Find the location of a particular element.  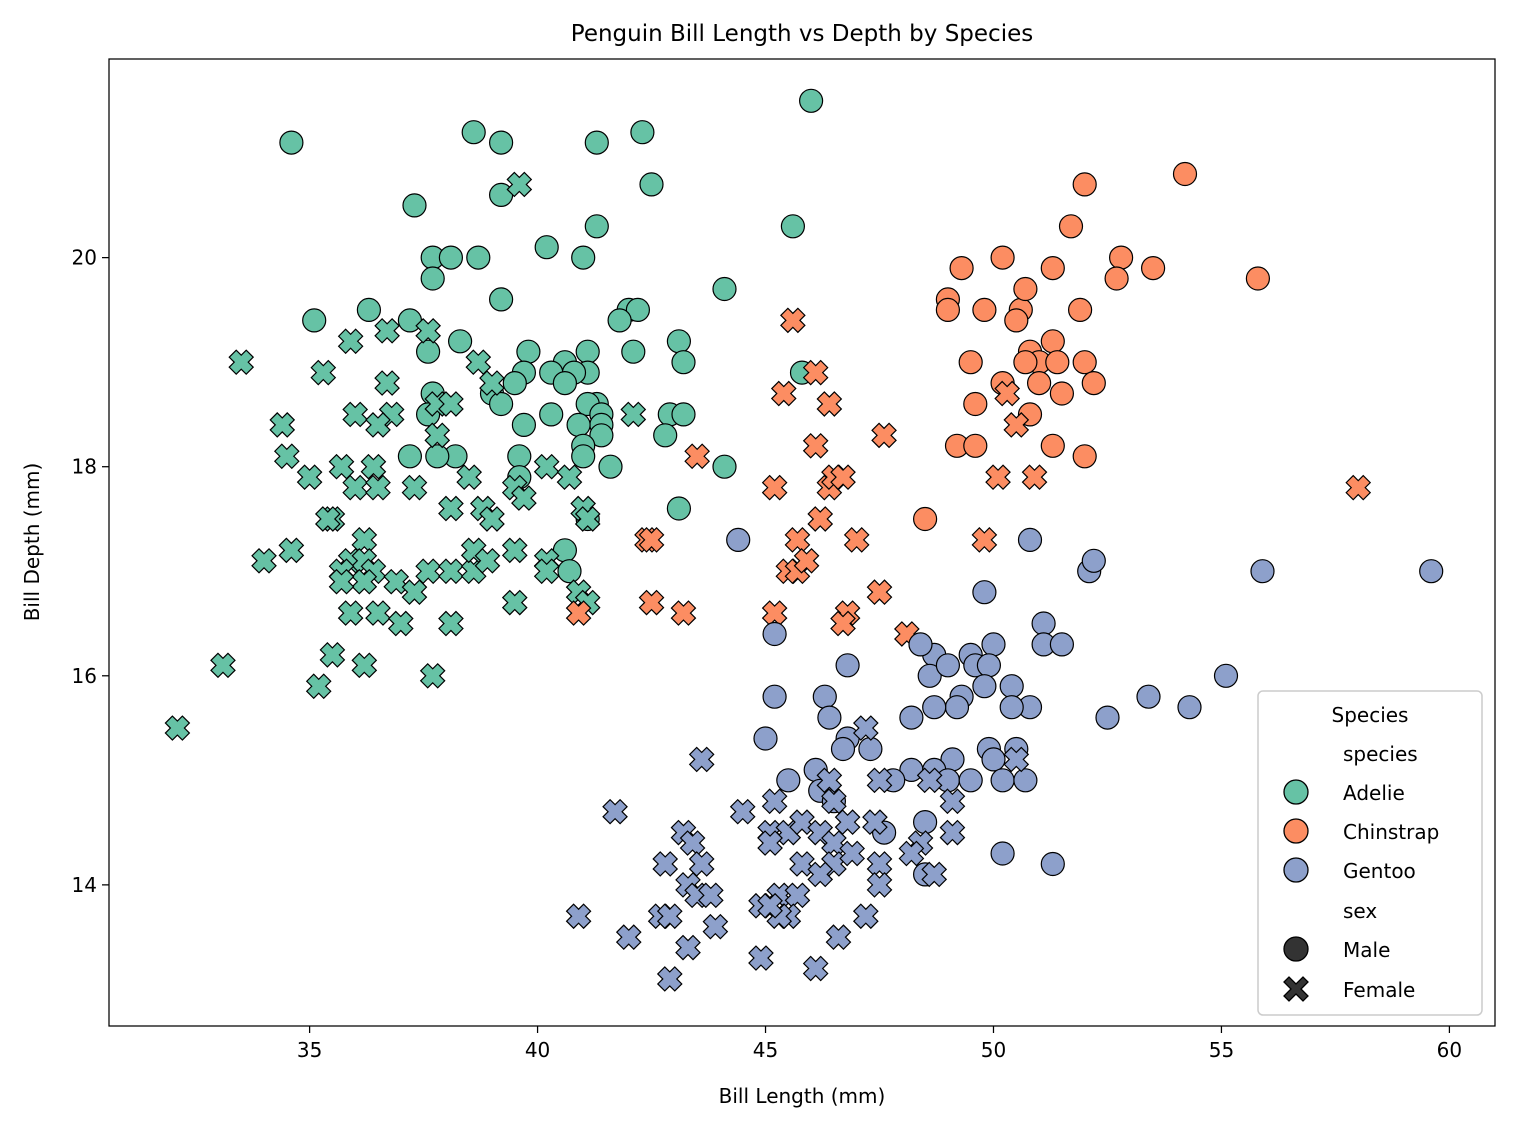

y-axis-label: Bill Depth (mm) is located at coordinates (32, 542).